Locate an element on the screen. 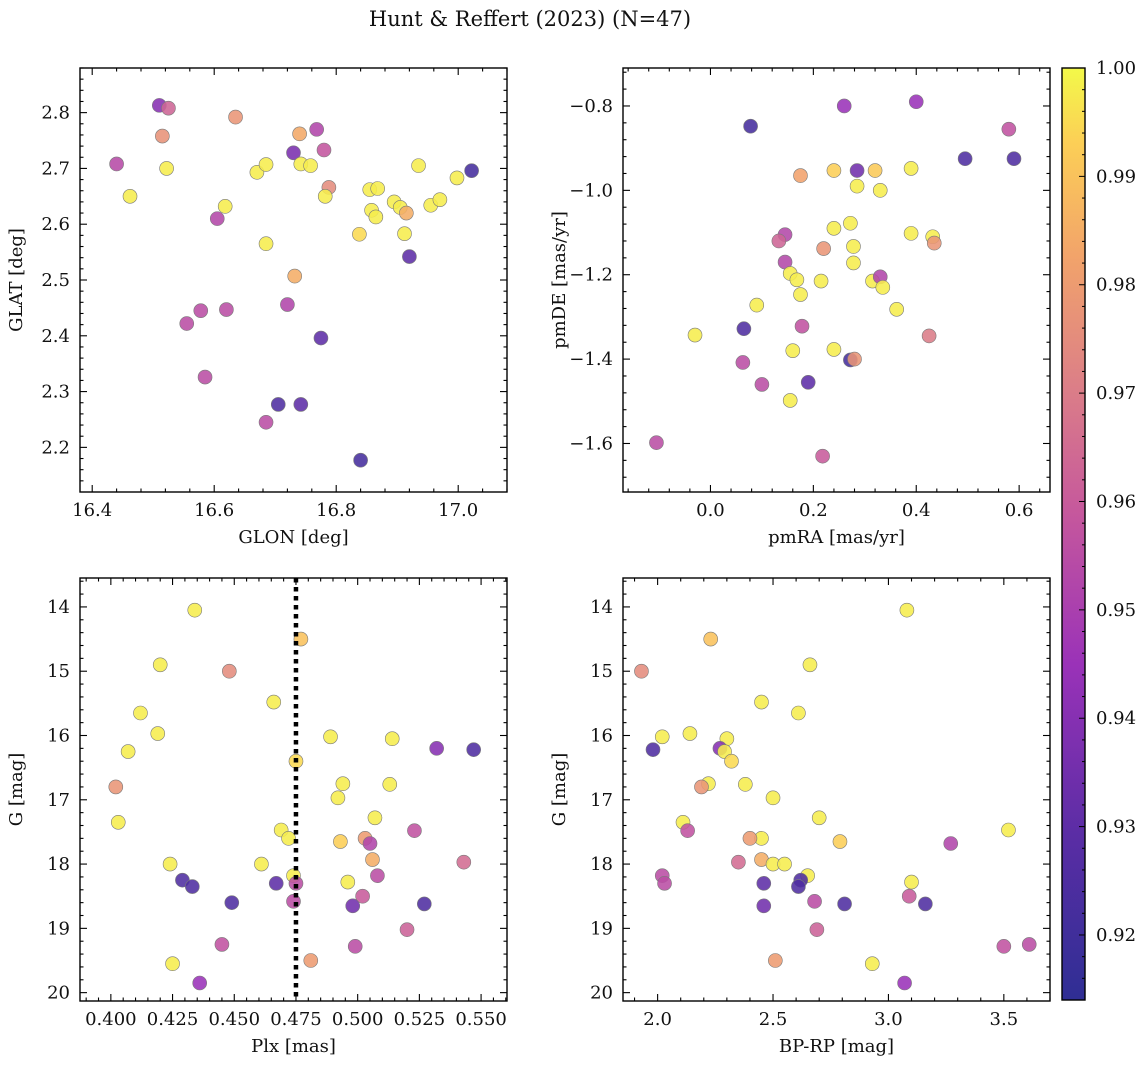 This screenshot has height=1068, width=1148. x-tick-label: 0.400 is located at coordinates (111, 1019).